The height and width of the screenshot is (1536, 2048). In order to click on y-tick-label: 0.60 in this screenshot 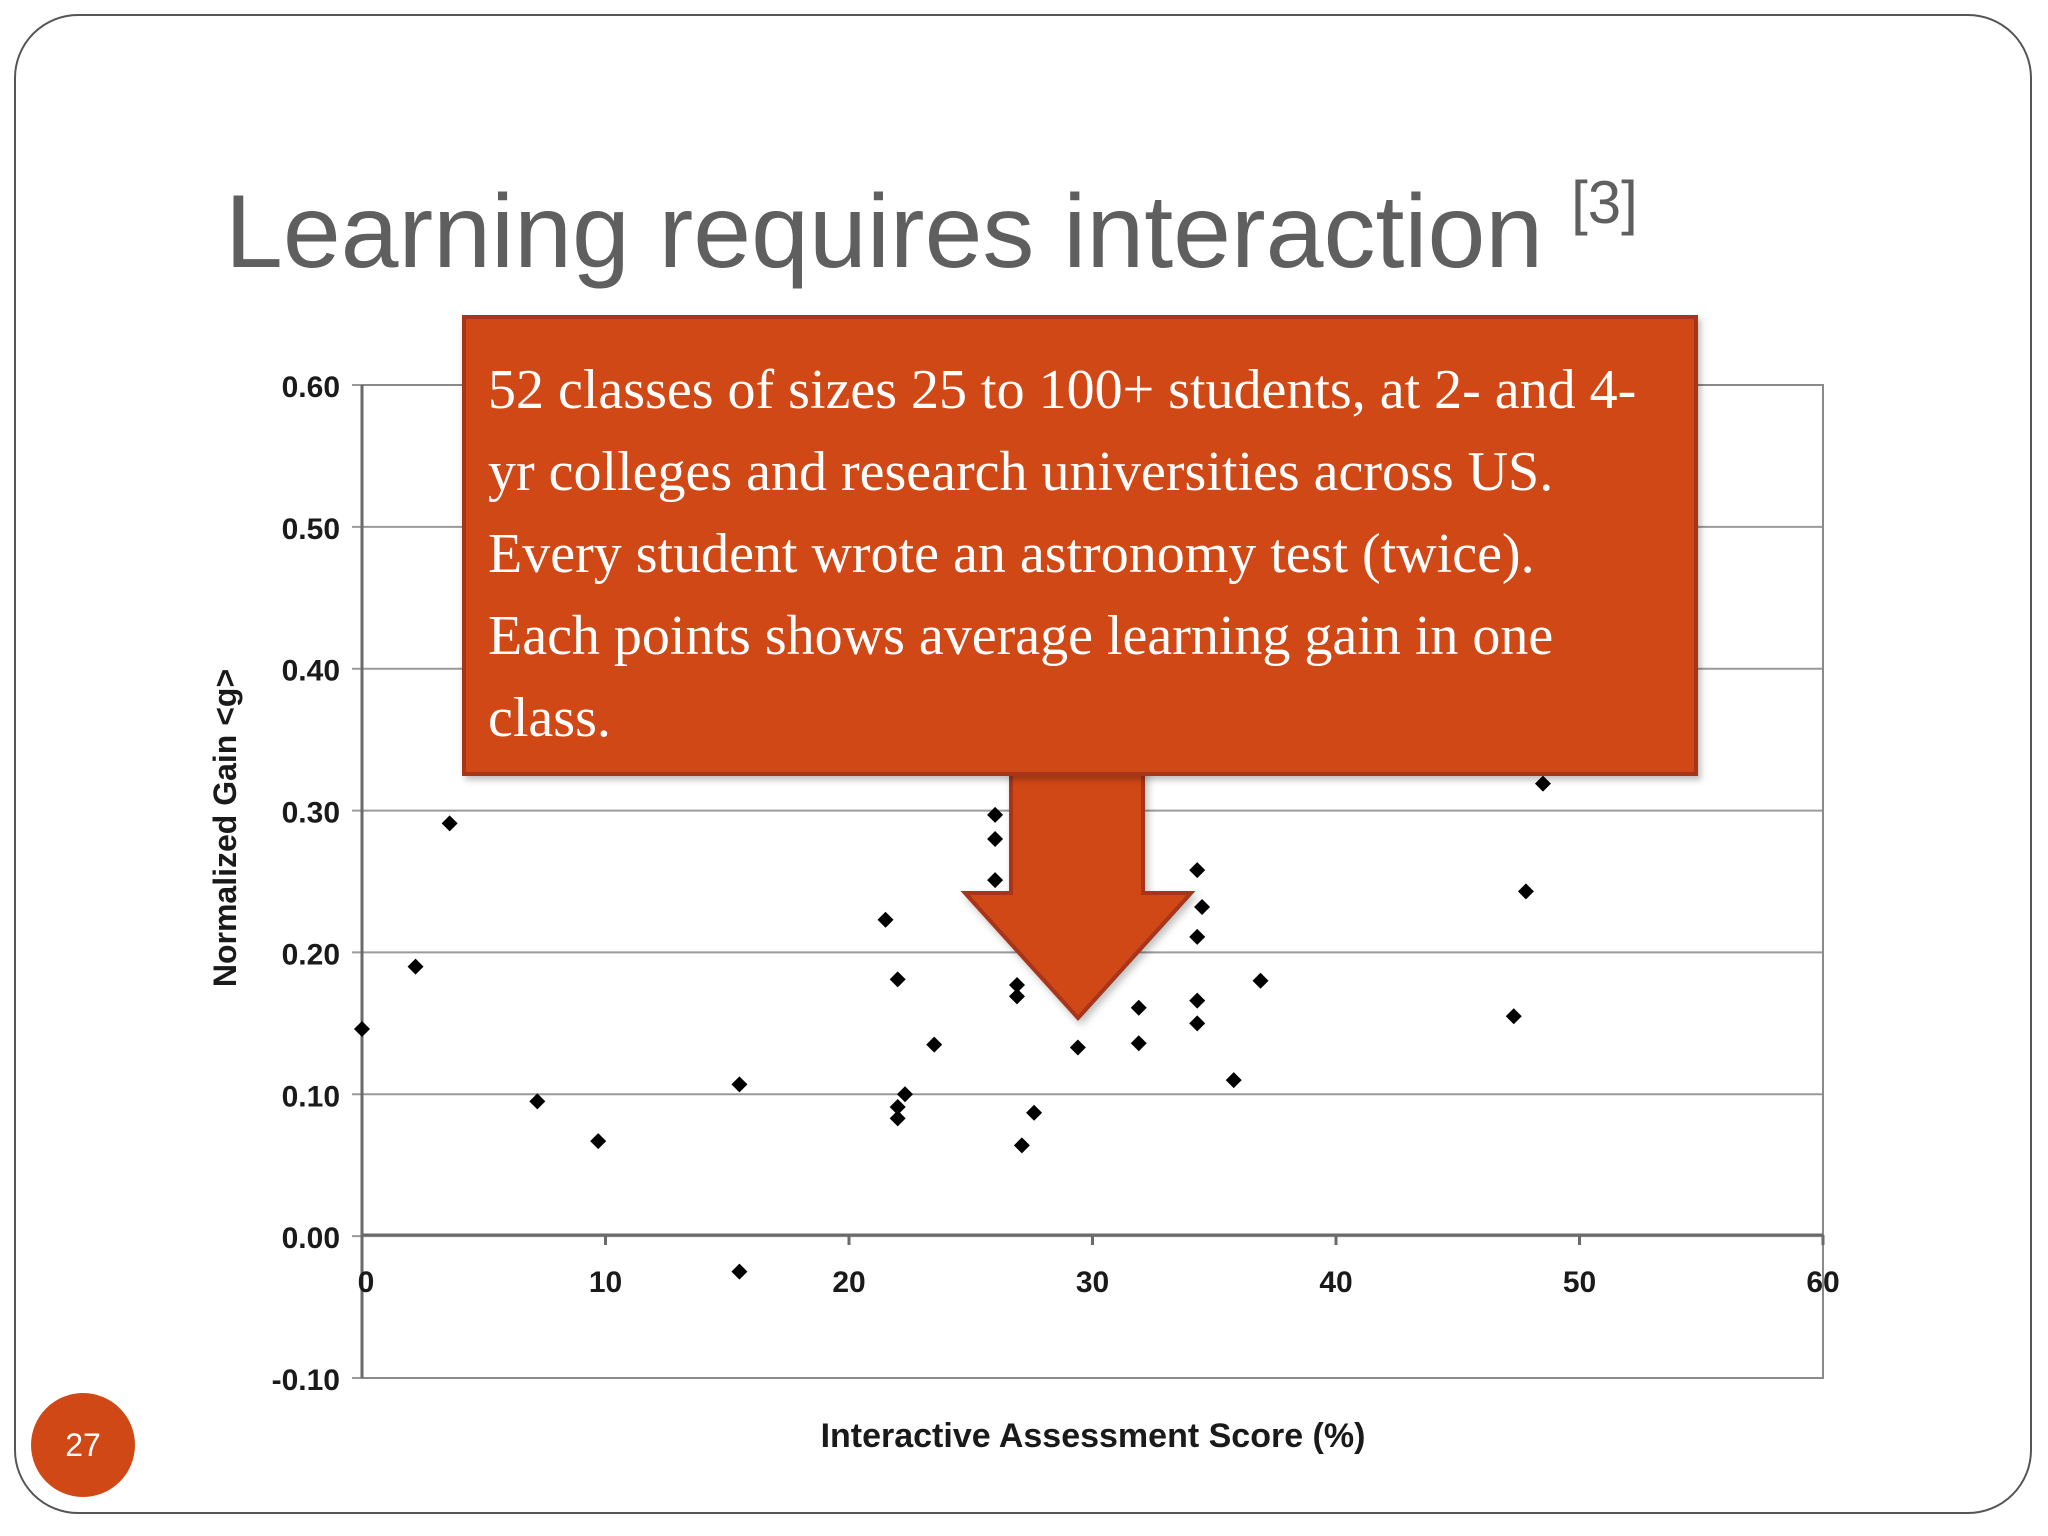, I will do `click(311, 387)`.